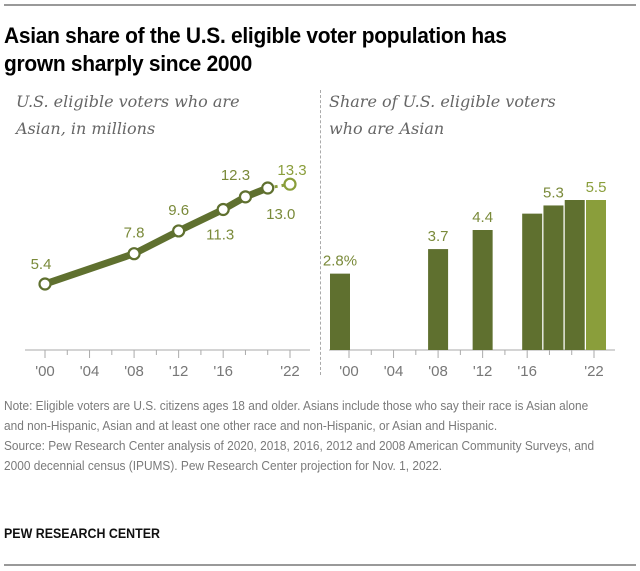  Describe the element at coordinates (394, 371) in the screenshot. I see `bar-x-tick-label: '04` at that location.